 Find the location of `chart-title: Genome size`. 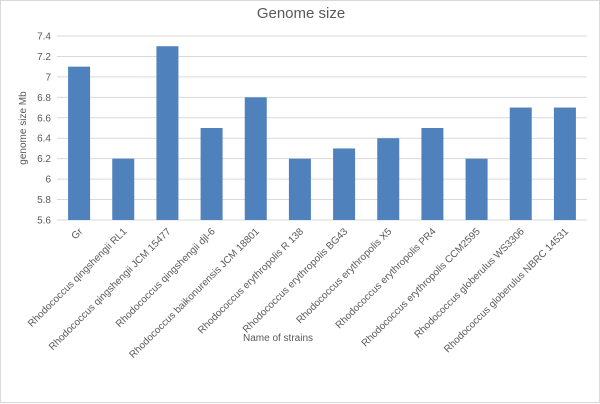

chart-title: Genome size is located at coordinates (301, 13).